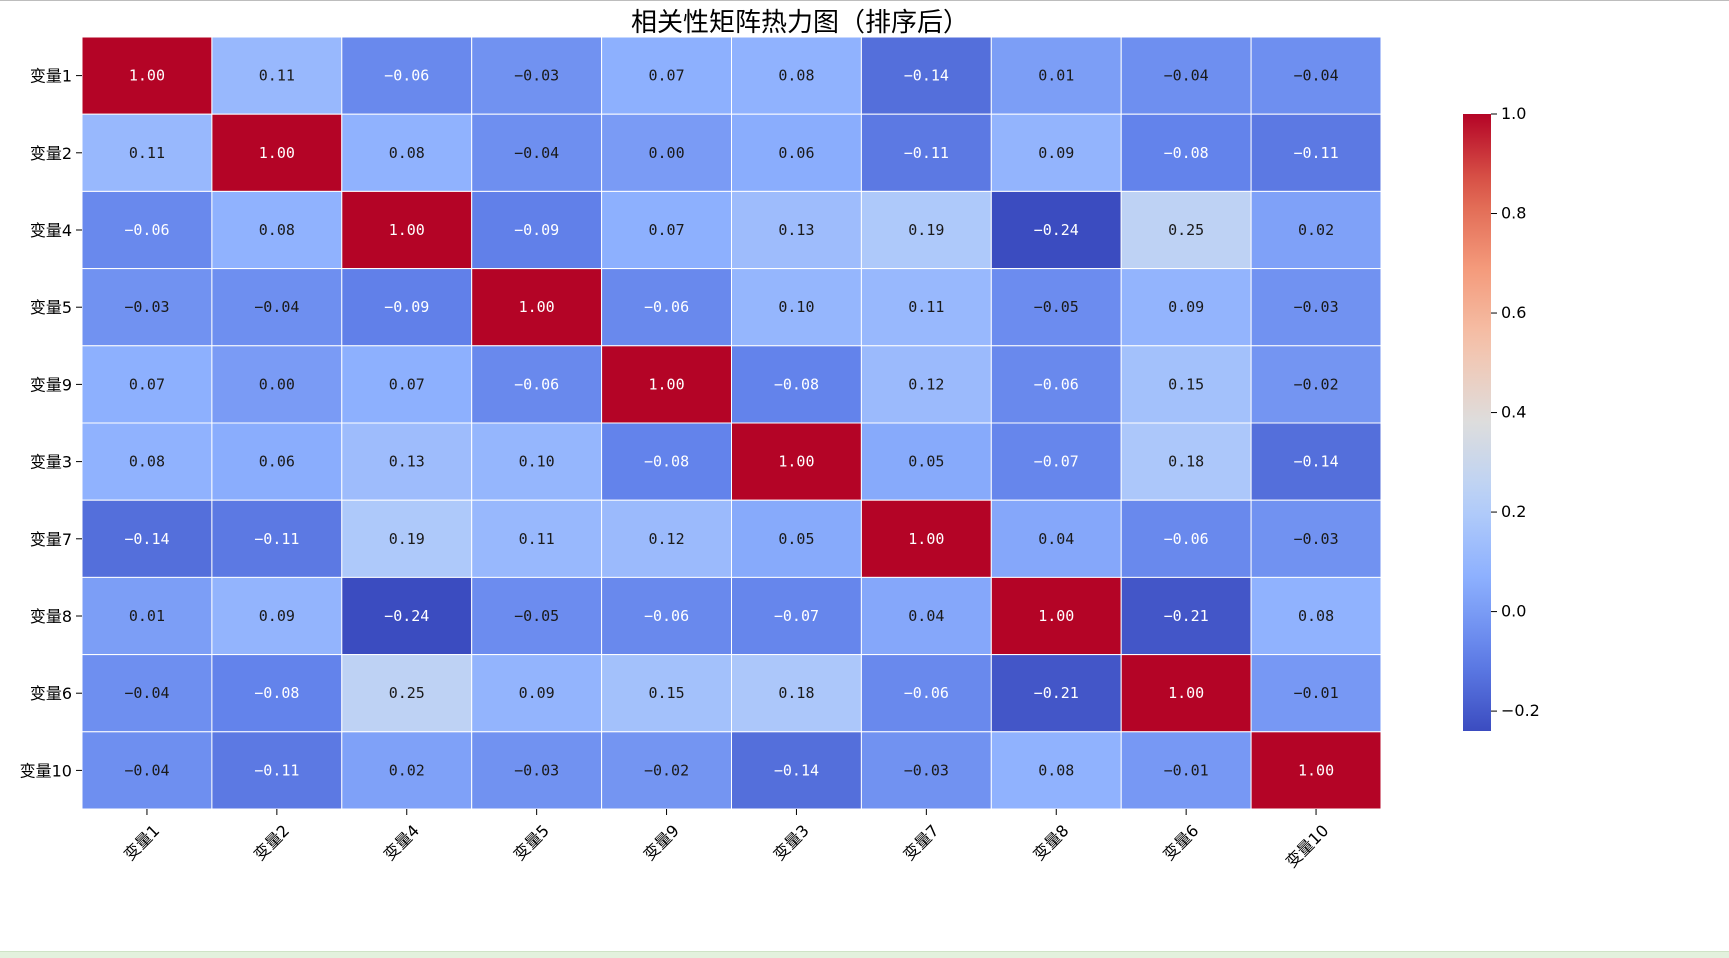  Describe the element at coordinates (926, 230) in the screenshot. I see `heatmap-cell-label-r2-c6: 0.19` at that location.